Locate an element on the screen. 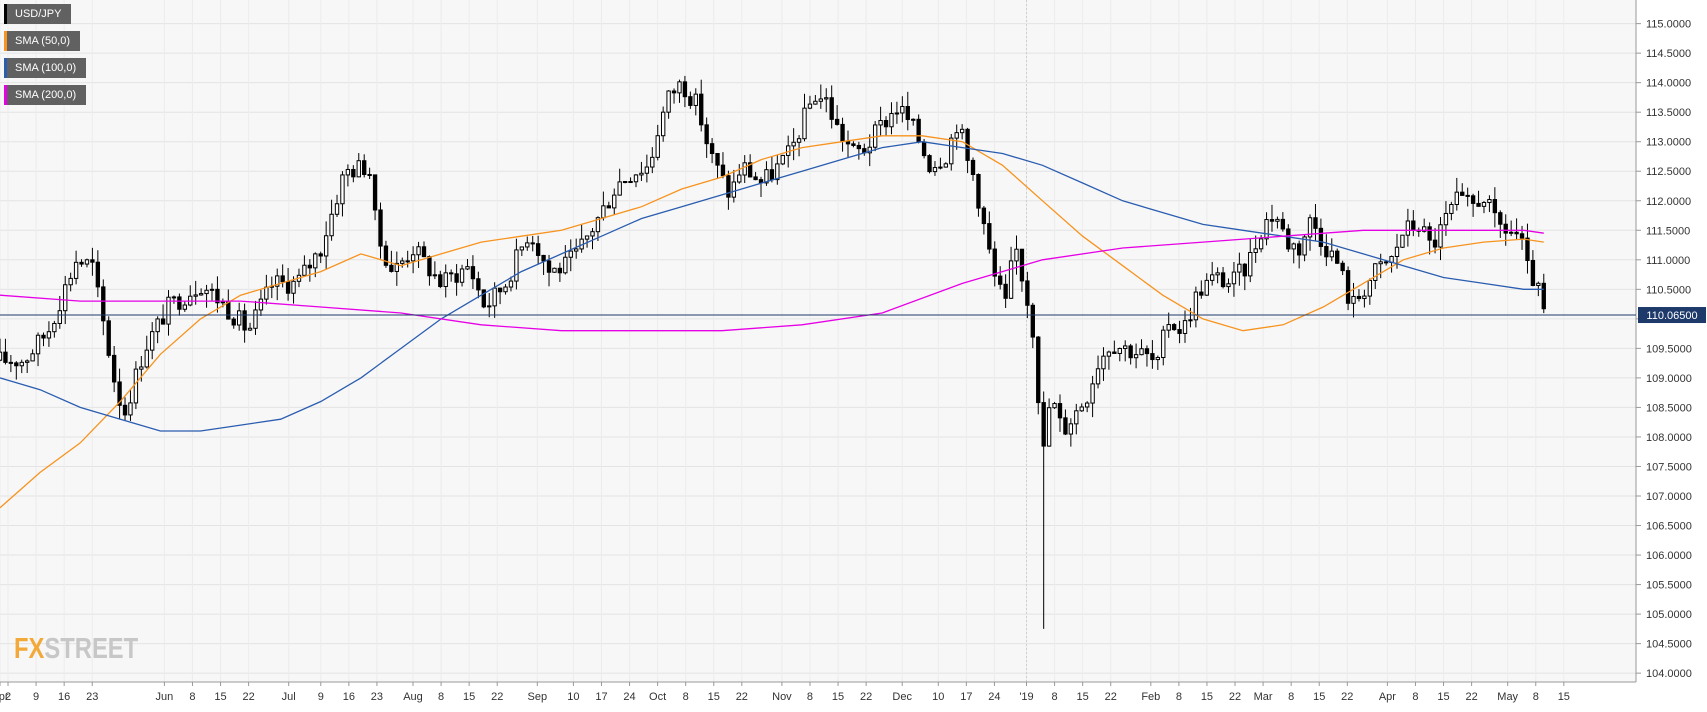 The height and width of the screenshot is (712, 1707). x-tick-label: 22 is located at coordinates (1235, 697).